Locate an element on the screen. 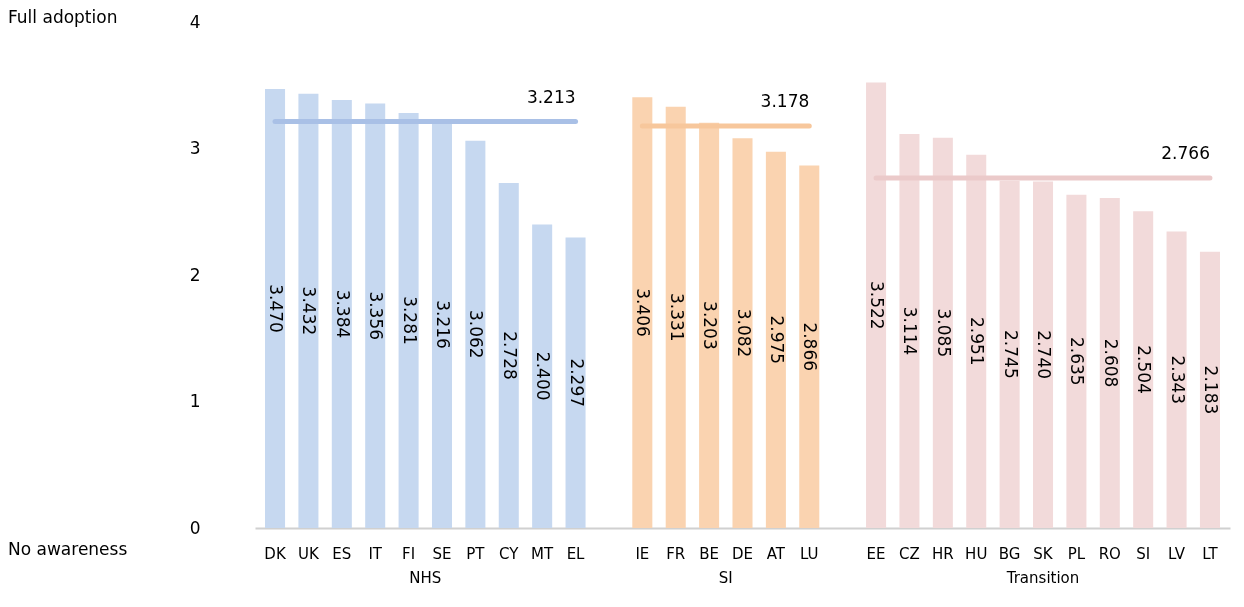  data-label: 2.728 is located at coordinates (509, 355).